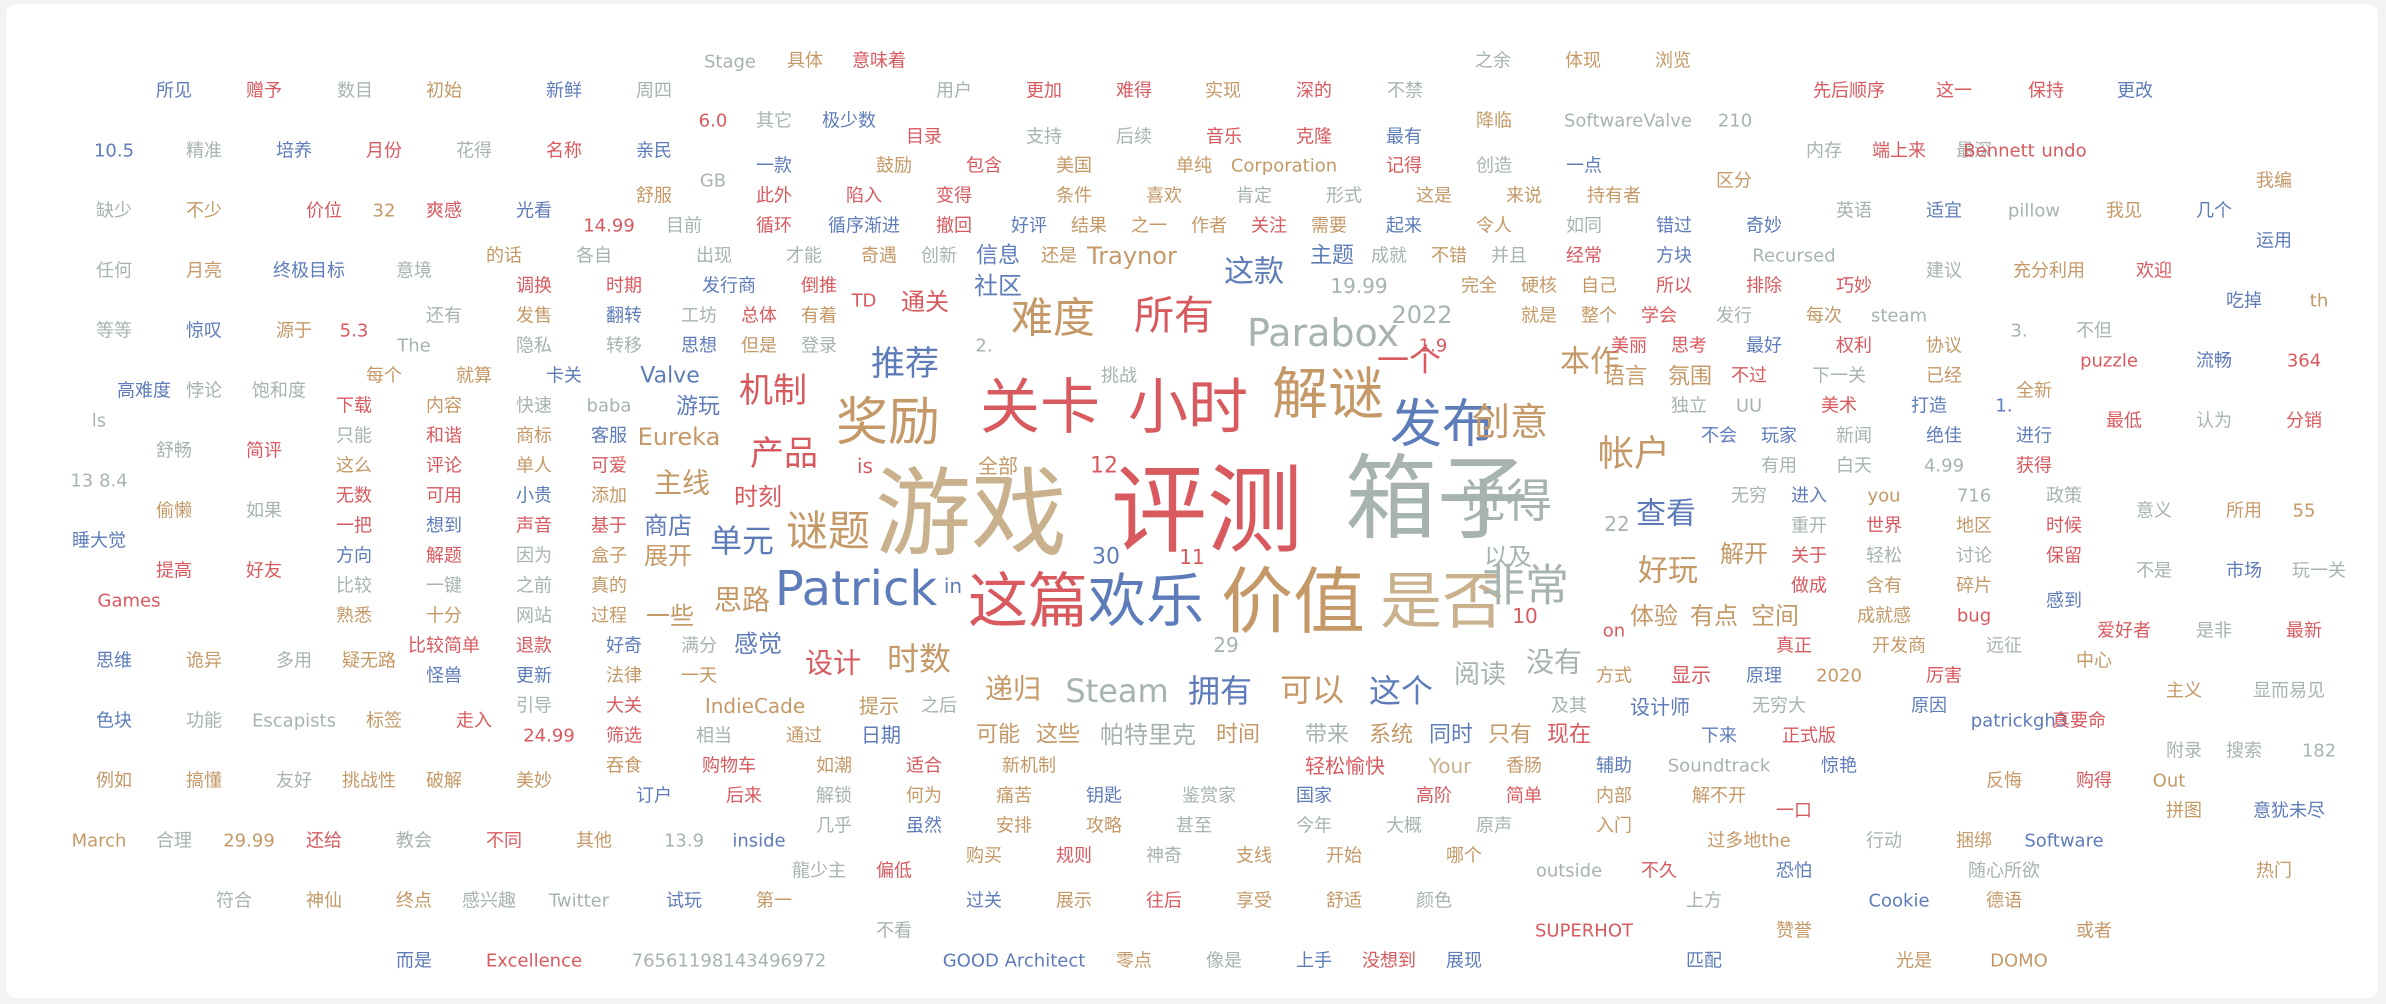  What do you see at coordinates (609, 616) in the screenshot?
I see `cloud-word: 过程` at bounding box center [609, 616].